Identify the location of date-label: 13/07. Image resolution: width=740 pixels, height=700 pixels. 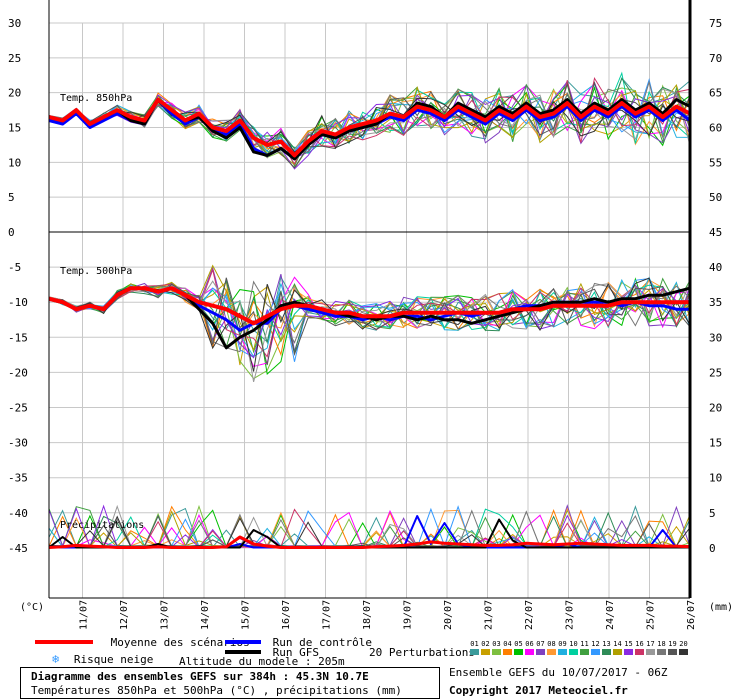
(165, 615).